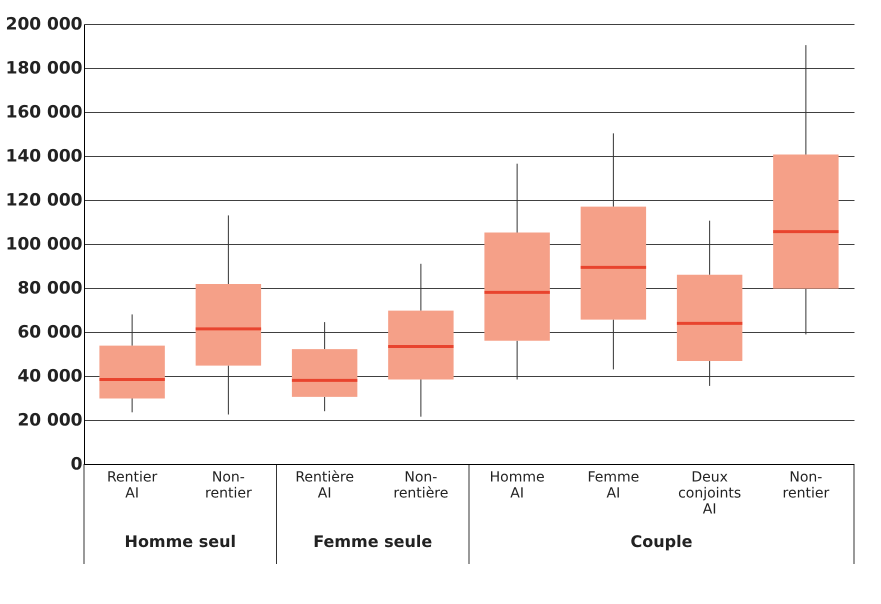 The height and width of the screenshot is (604, 881). I want to click on y-tick-label: 0, so click(76, 464).